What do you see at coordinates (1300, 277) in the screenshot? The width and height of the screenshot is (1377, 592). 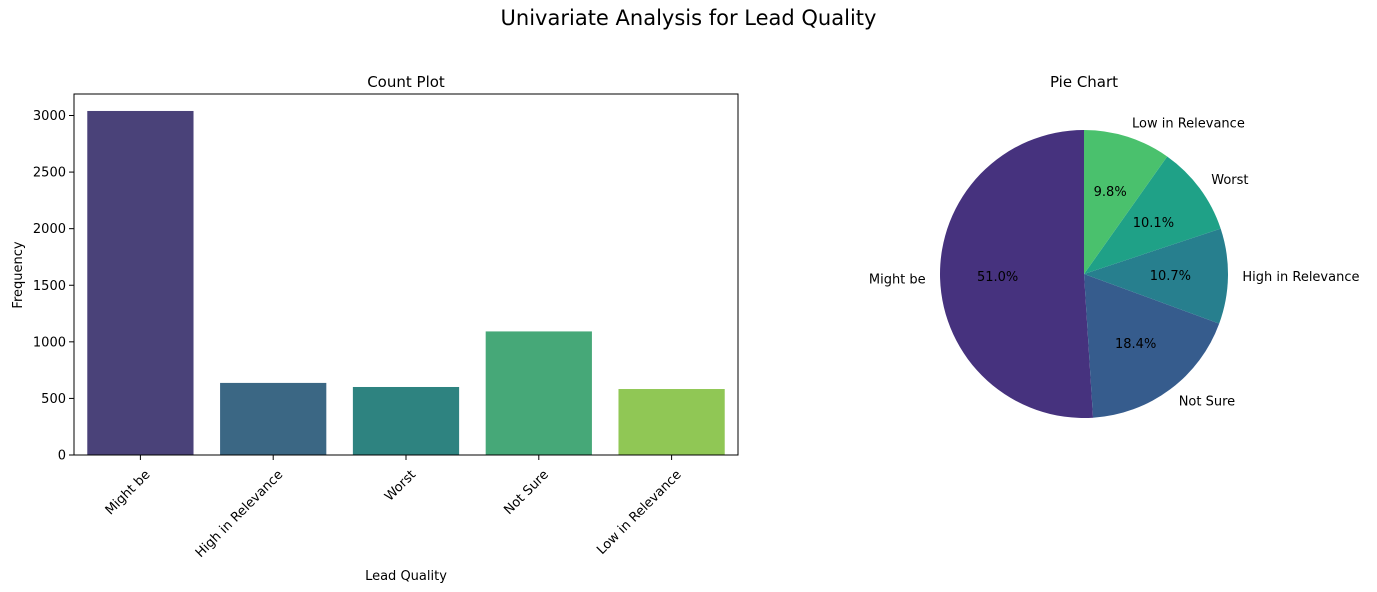 I see `pie-category-label: High in Relevance` at bounding box center [1300, 277].